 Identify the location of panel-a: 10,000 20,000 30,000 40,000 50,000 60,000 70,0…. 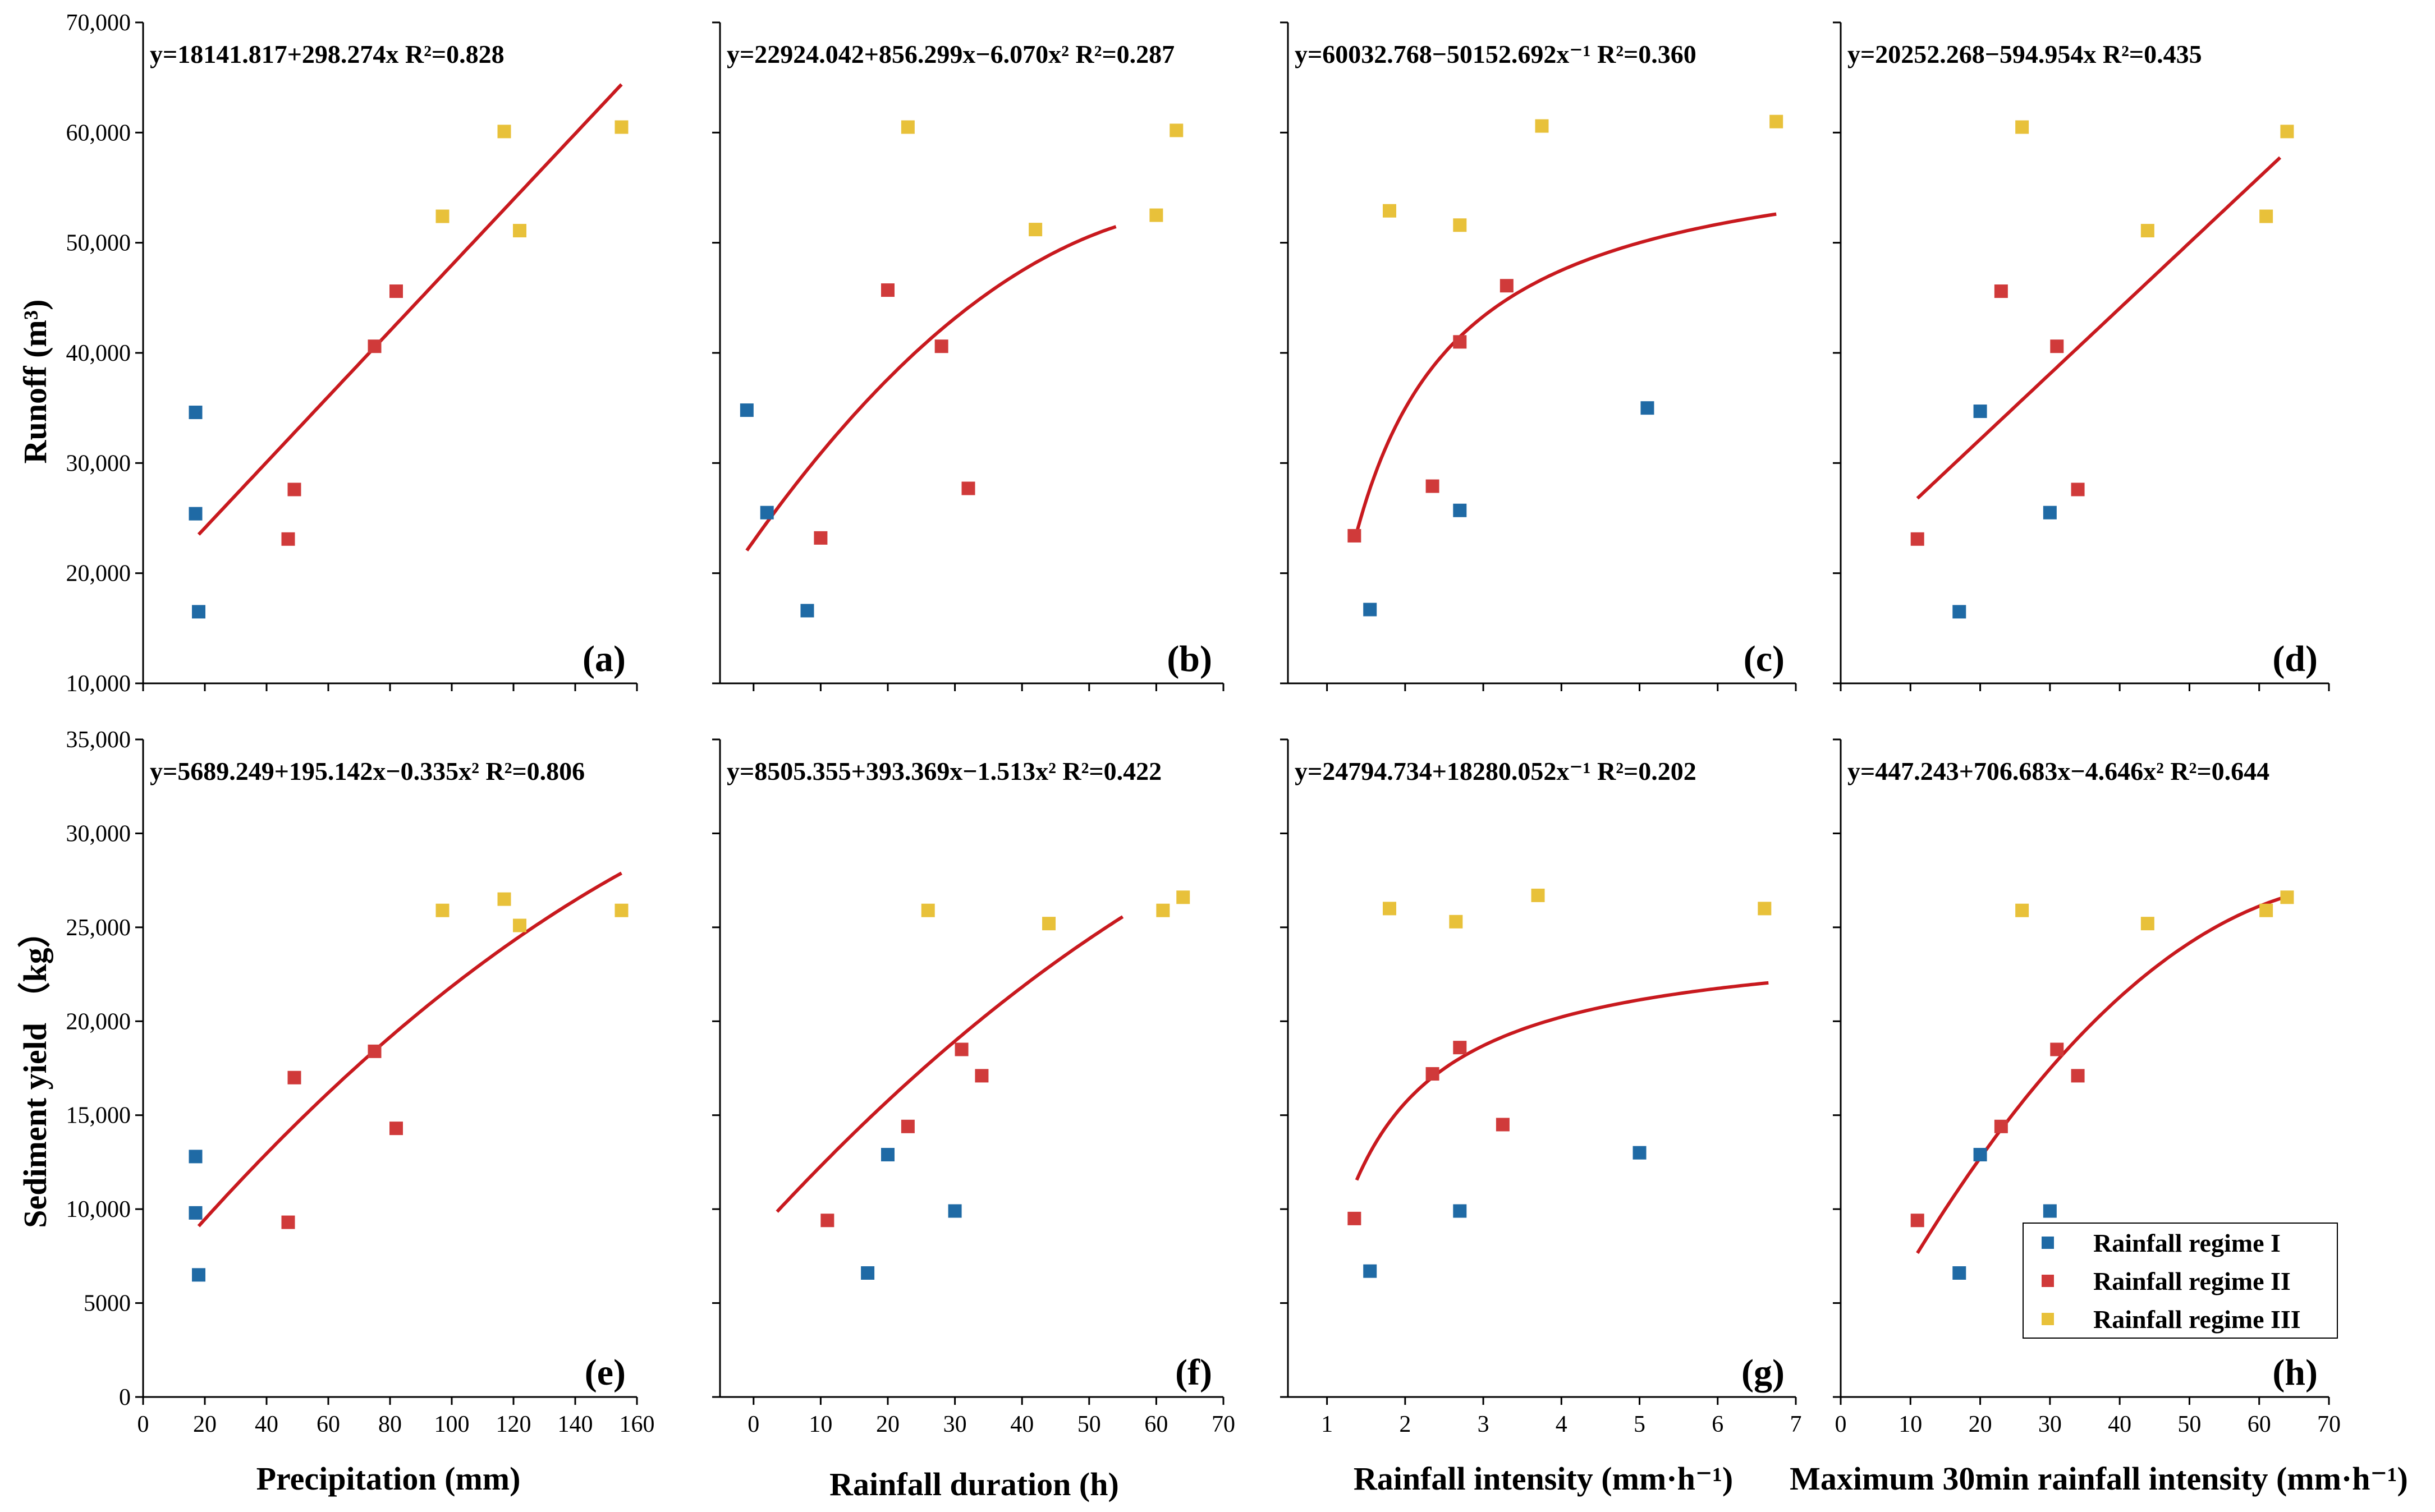
(352, 353).